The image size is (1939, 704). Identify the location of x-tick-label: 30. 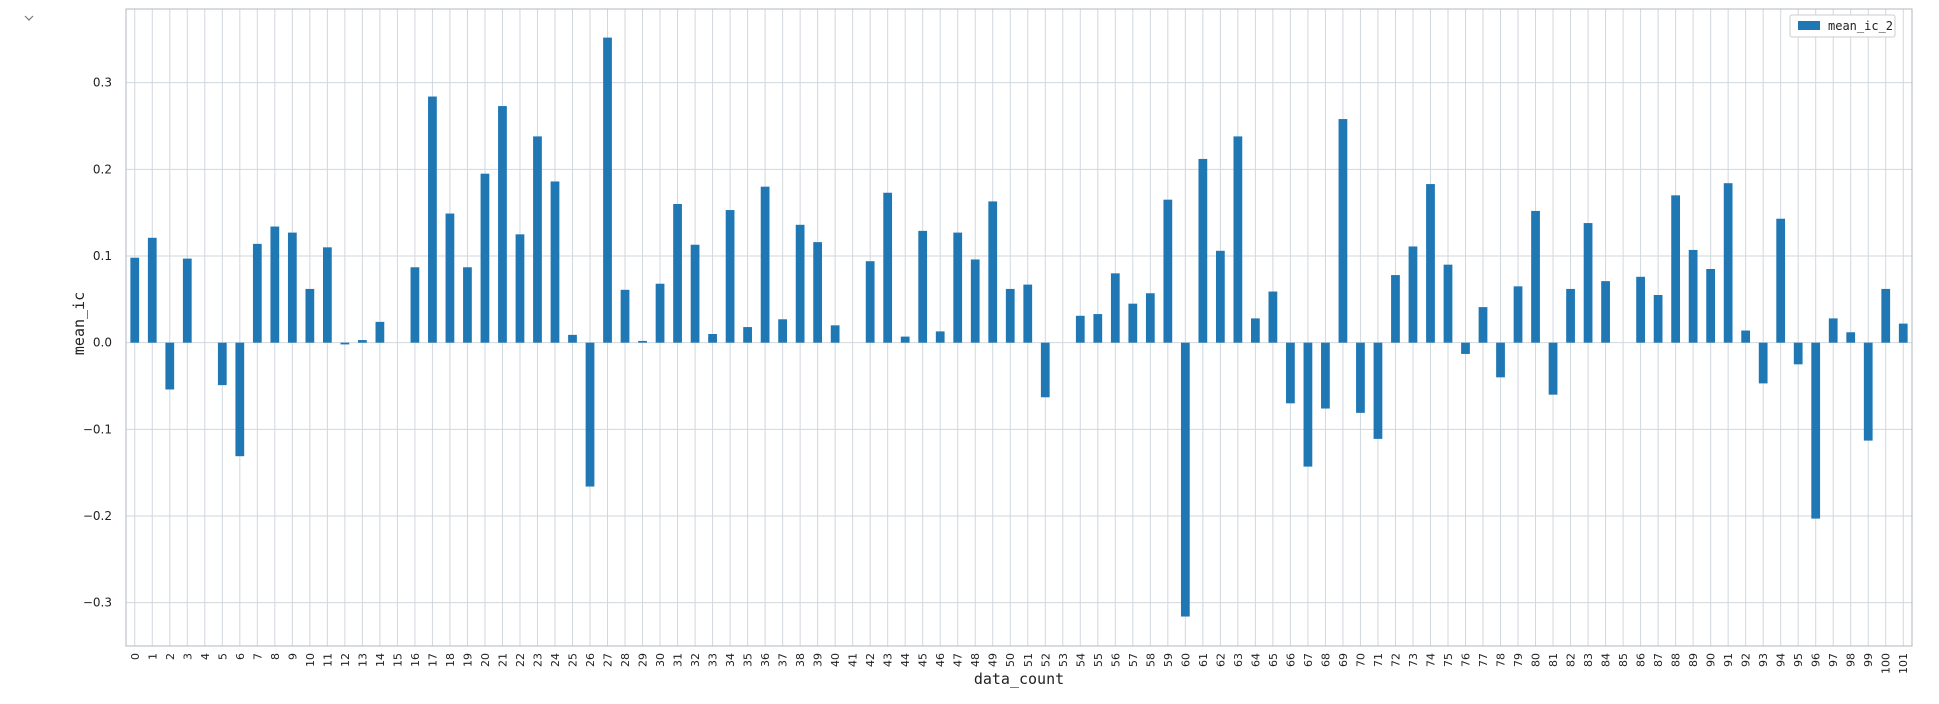
(660, 660).